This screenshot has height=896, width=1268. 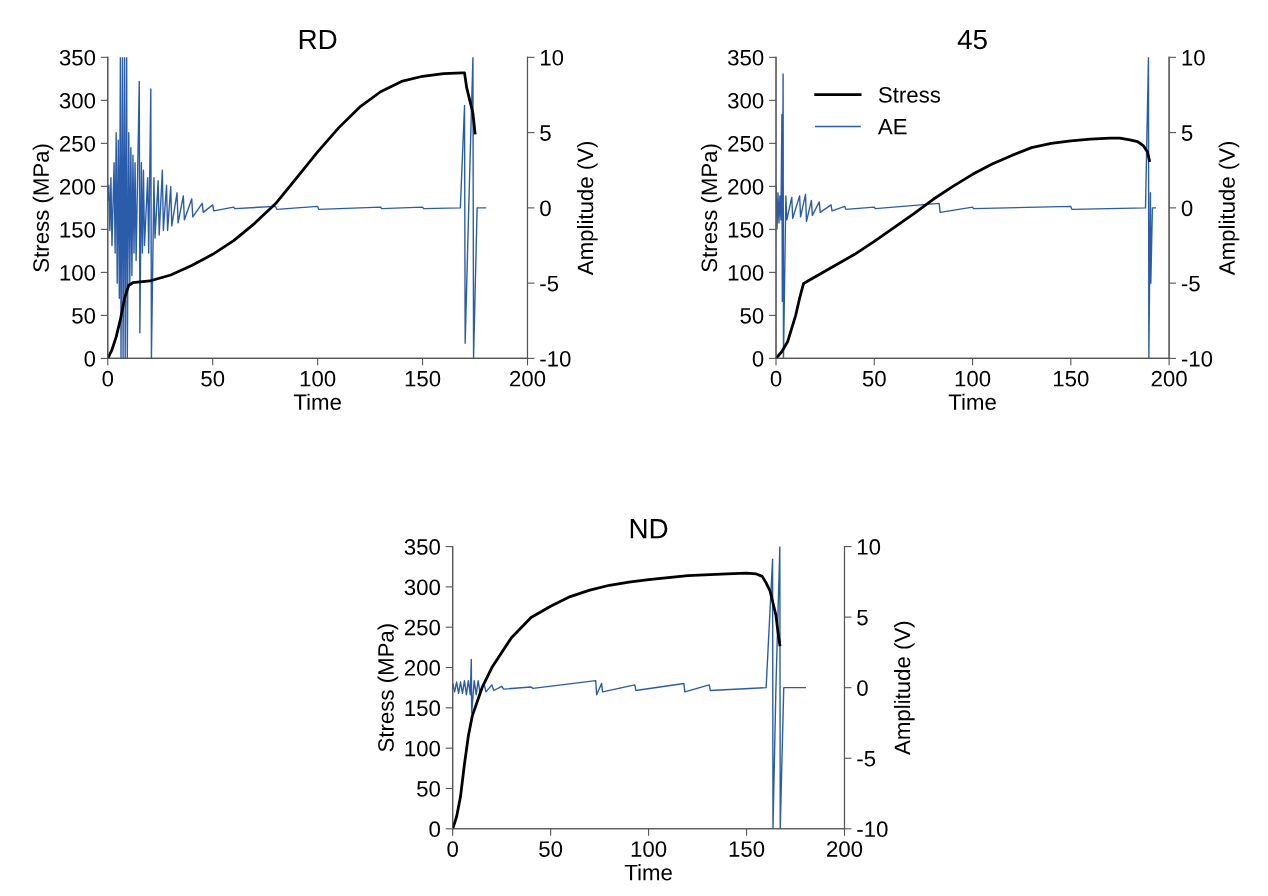 I want to click on x-tick-label: 150, so click(x=1071, y=378).